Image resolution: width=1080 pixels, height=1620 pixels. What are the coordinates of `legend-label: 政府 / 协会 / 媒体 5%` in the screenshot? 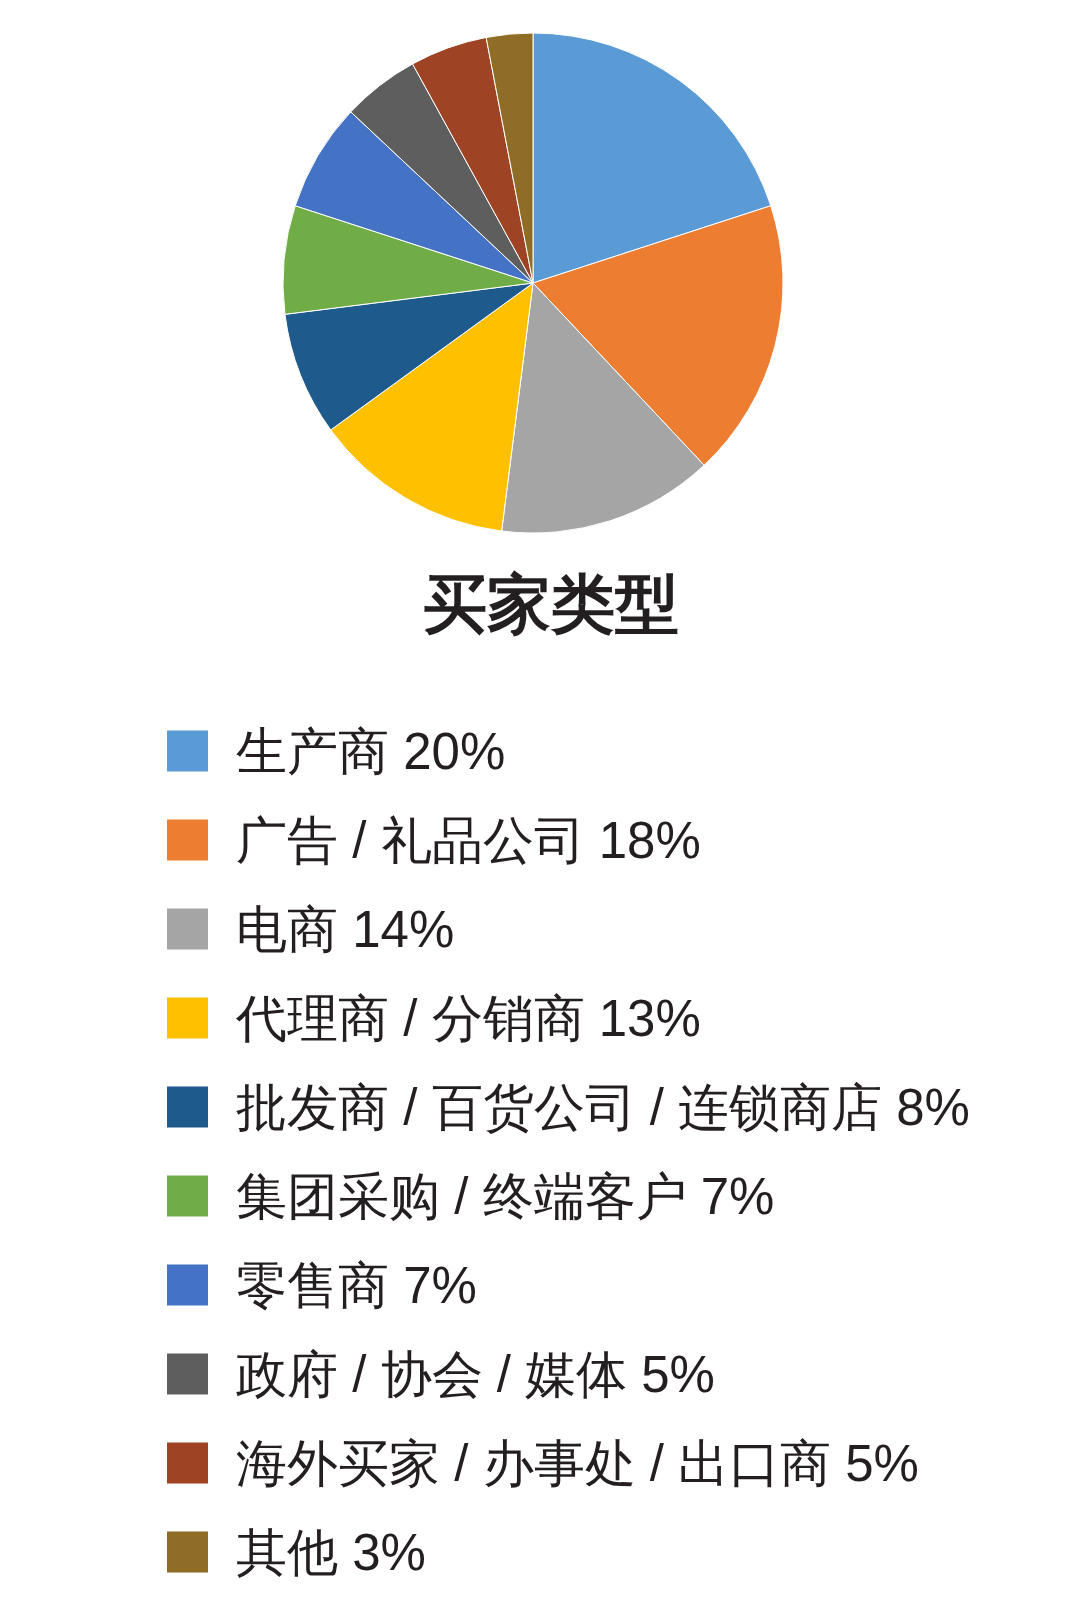 It's located at (475, 1374).